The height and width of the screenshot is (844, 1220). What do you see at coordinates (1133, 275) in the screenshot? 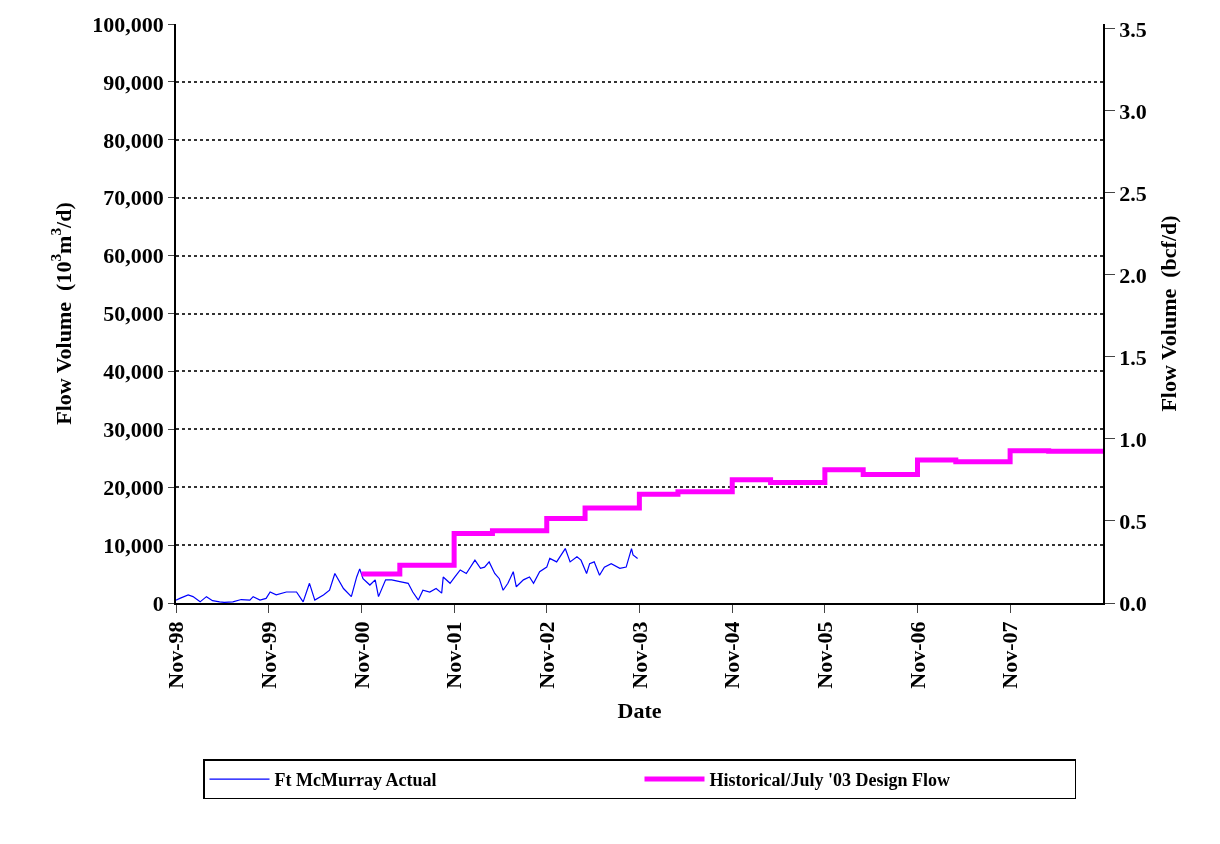
I see `y2-tick-label: 2.0` at bounding box center [1133, 275].